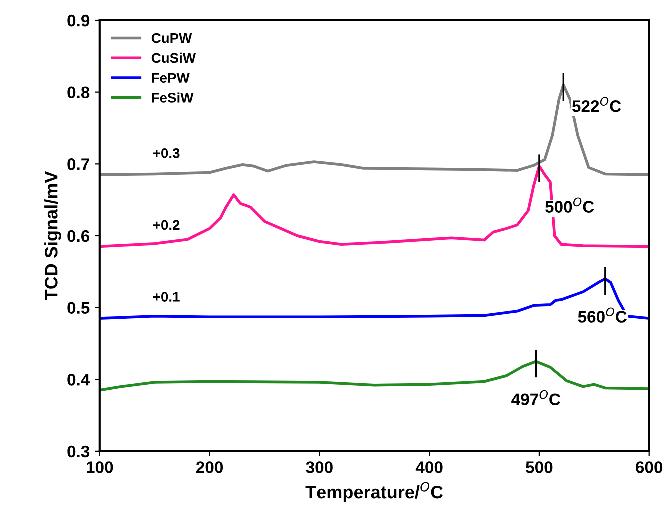 This screenshot has height=513, width=666. Describe the element at coordinates (375, 492) in the screenshot. I see `x-axis-title: Temperature/$^{O}$C` at that location.